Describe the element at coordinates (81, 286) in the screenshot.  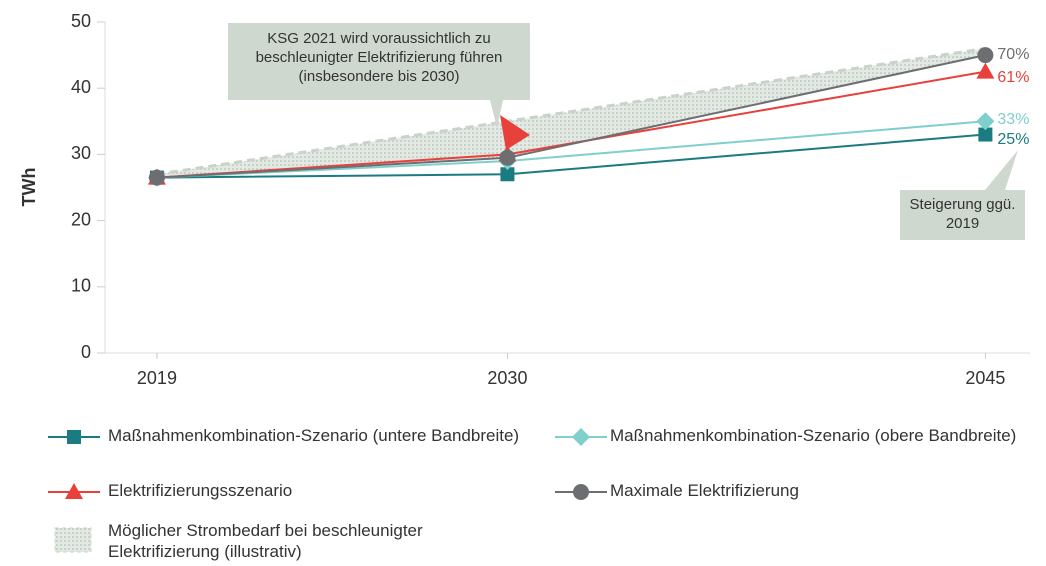
I see `y-tick-label: 10` at that location.